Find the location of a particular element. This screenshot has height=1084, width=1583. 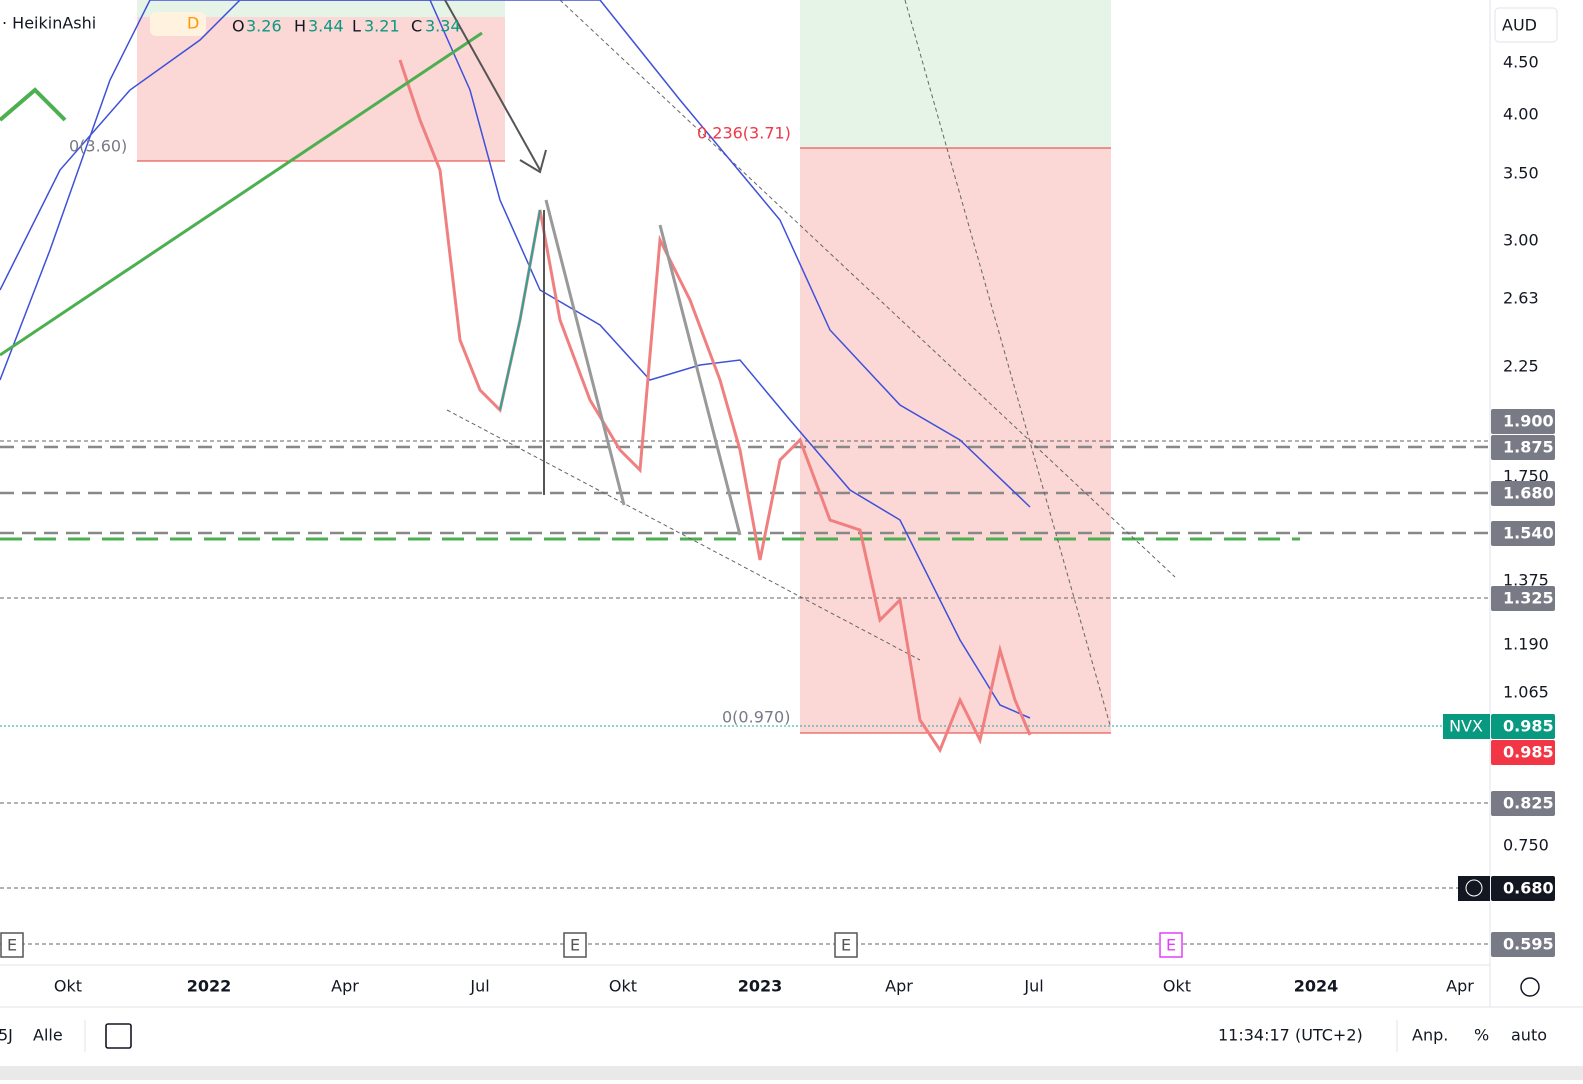

fib-label: 0(0.970) is located at coordinates (756, 717).